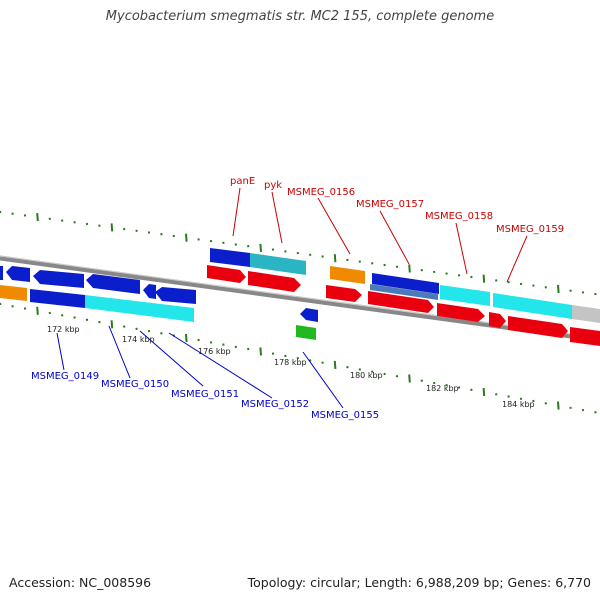 This screenshot has width=600, height=600. Describe the element at coordinates (273, 185) in the screenshot. I see `gene-label: pyk` at that location.